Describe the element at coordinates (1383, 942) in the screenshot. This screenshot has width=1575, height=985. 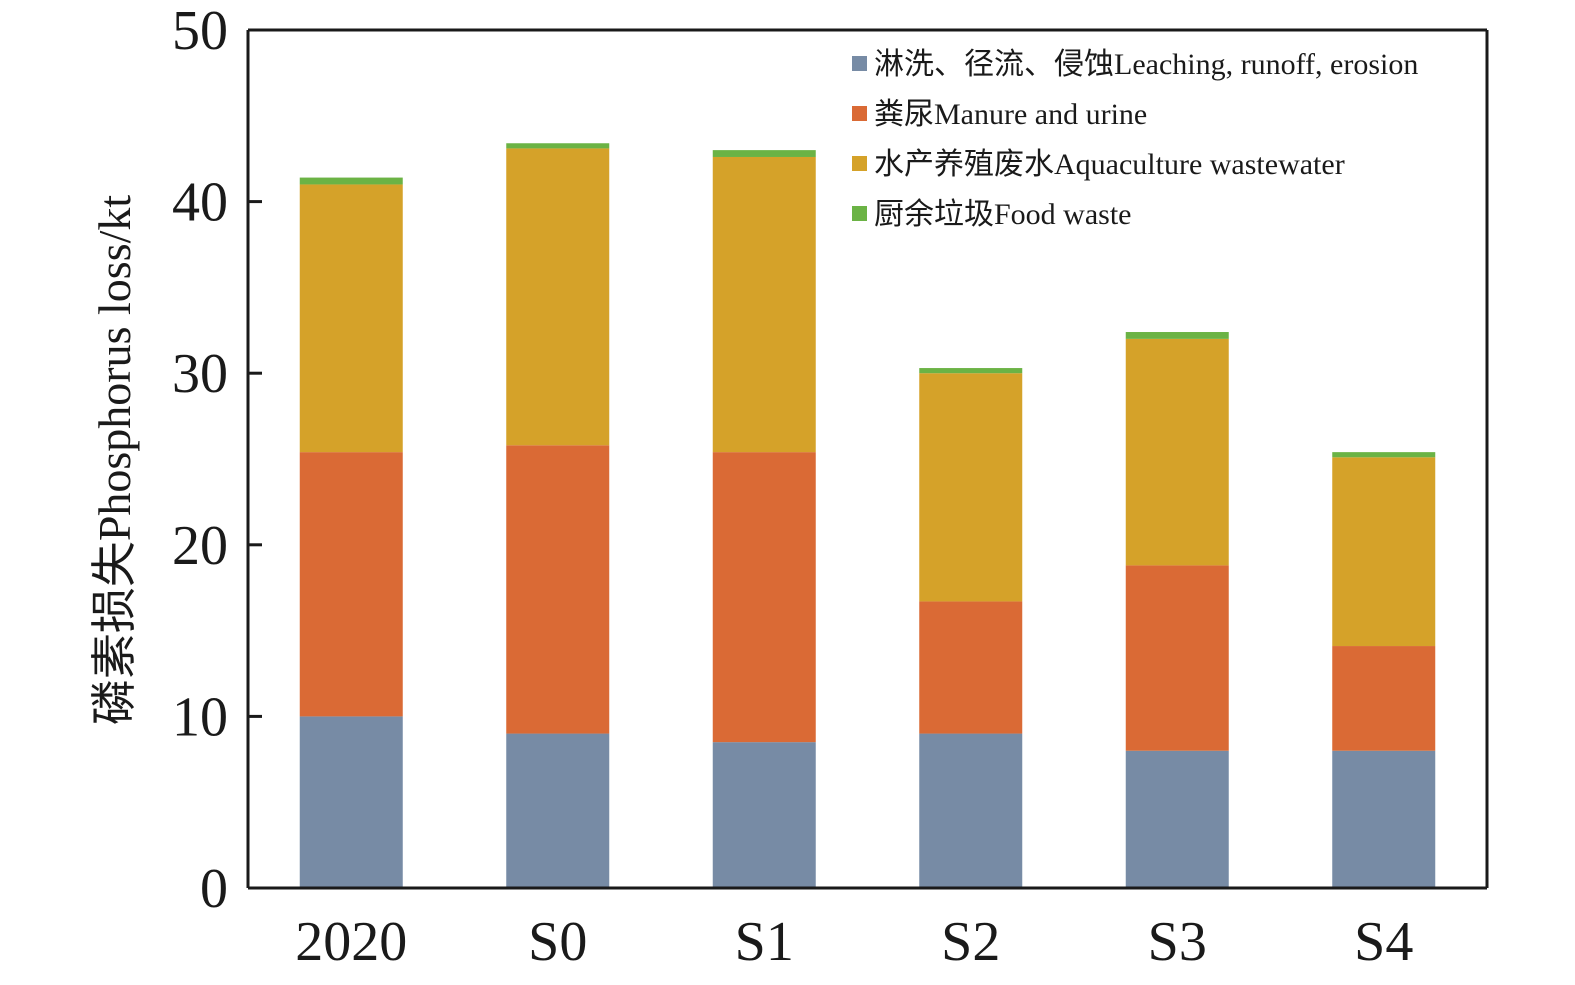
I see `x-tick-label: S4` at that location.